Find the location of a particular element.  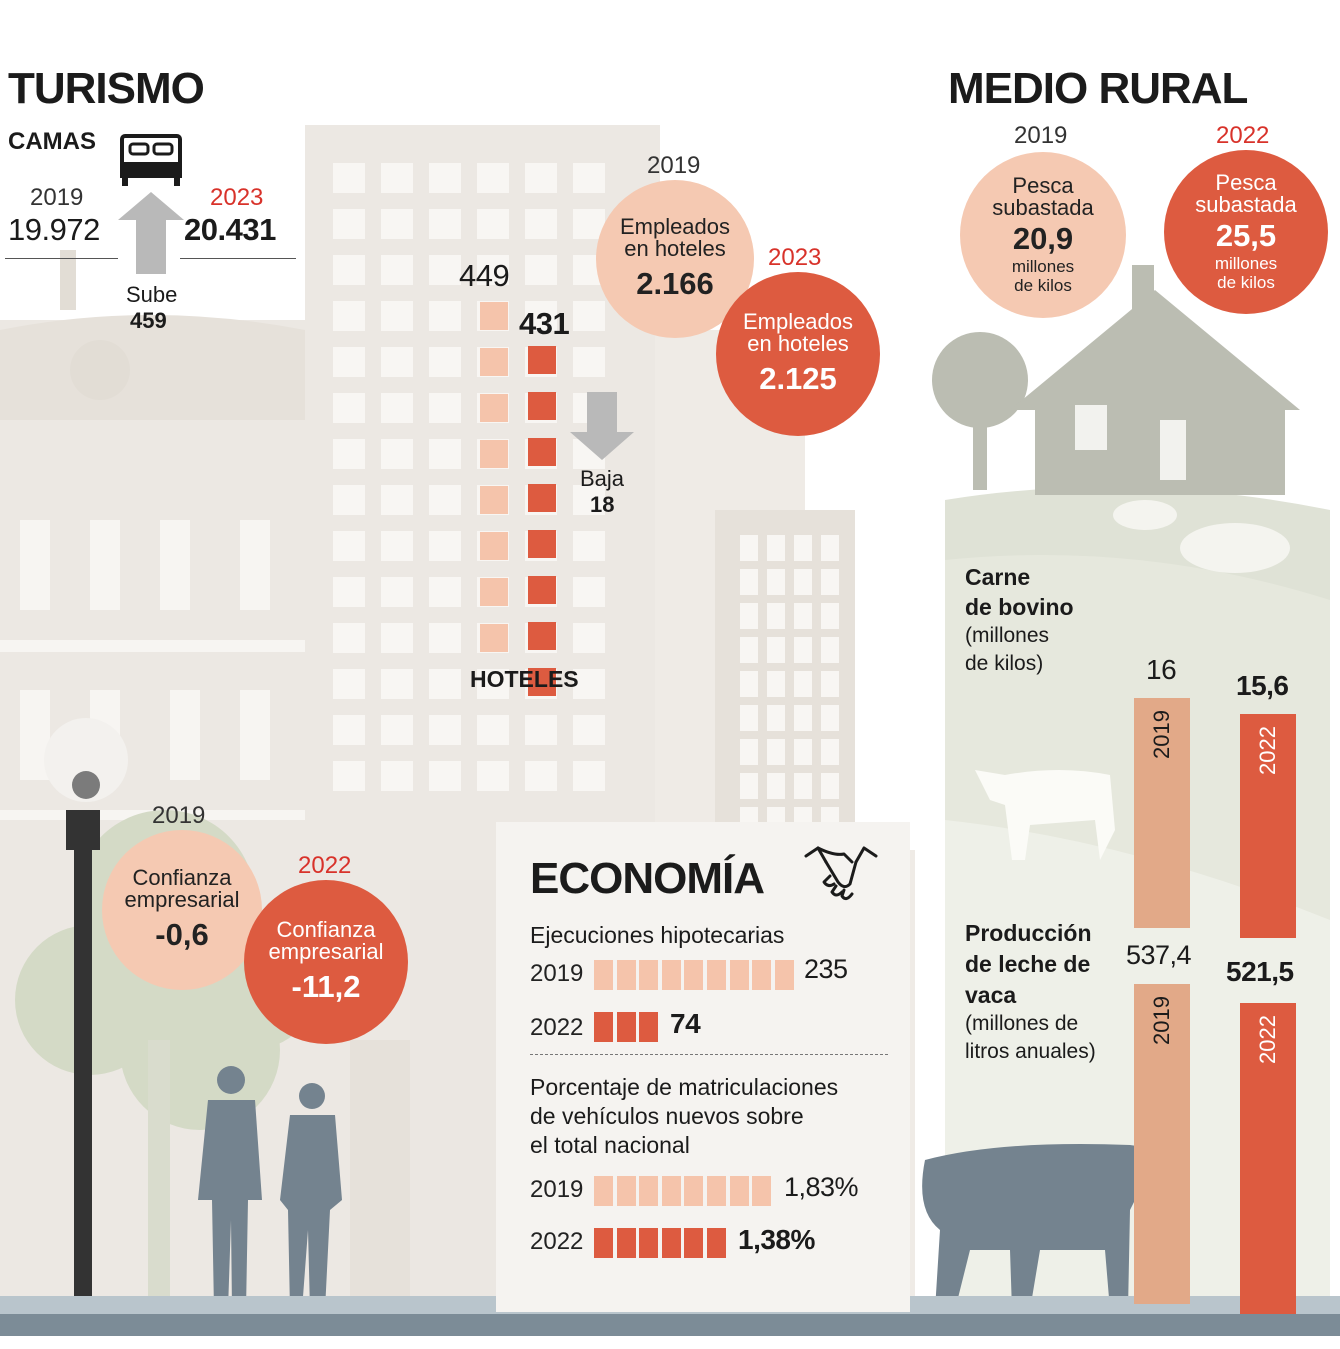

leche-label-line2: de leche de is located at coordinates (1028, 964).